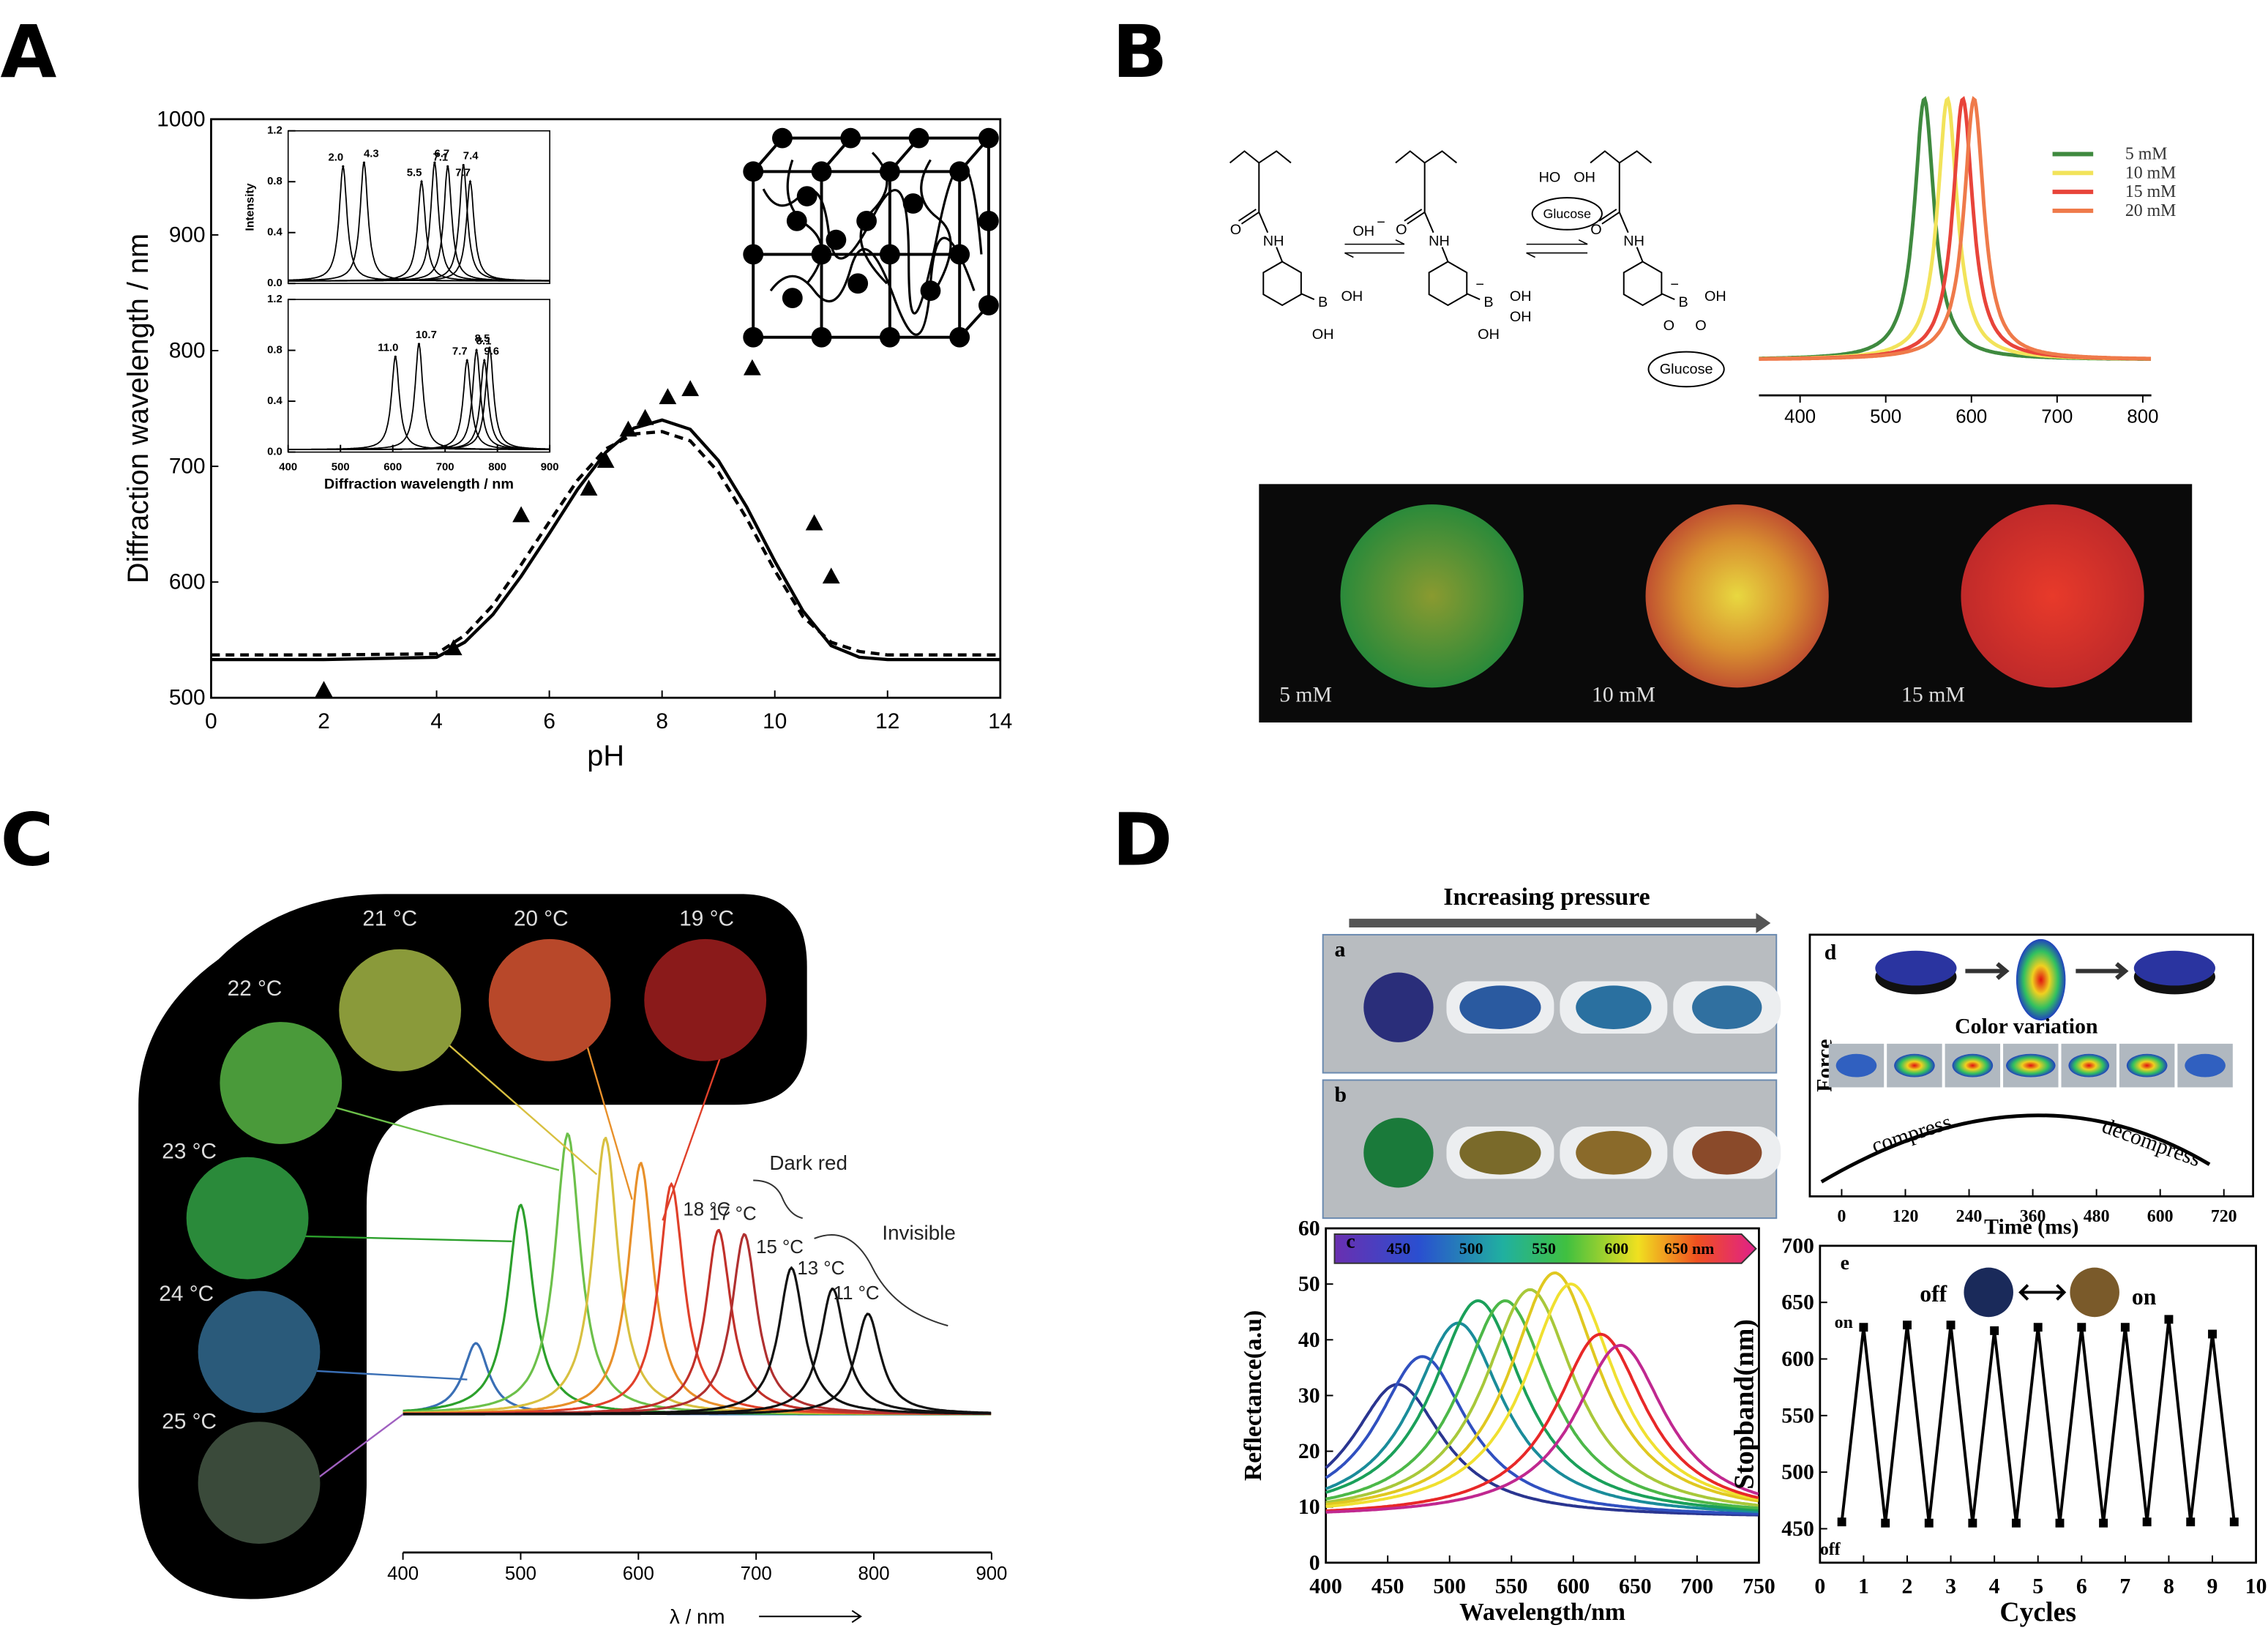  Describe the element at coordinates (550, 468) in the screenshot. I see `x-tick-label: 900` at that location.